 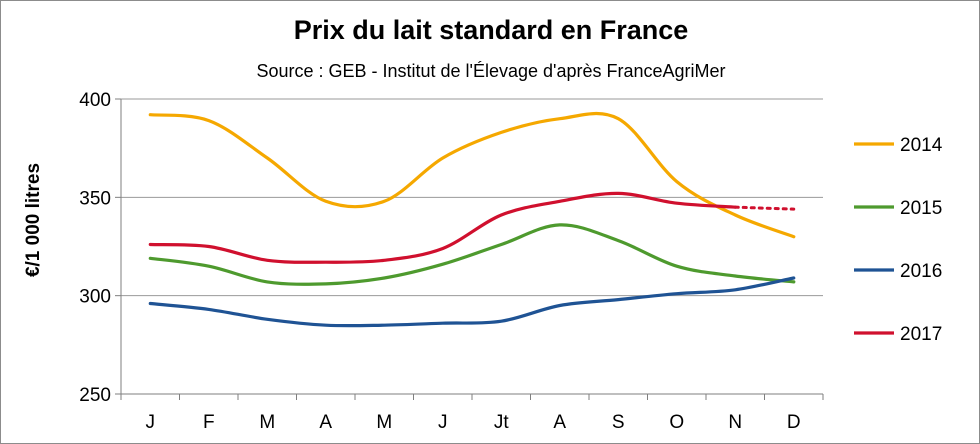 I want to click on series-line-2017, so click(x=442, y=227).